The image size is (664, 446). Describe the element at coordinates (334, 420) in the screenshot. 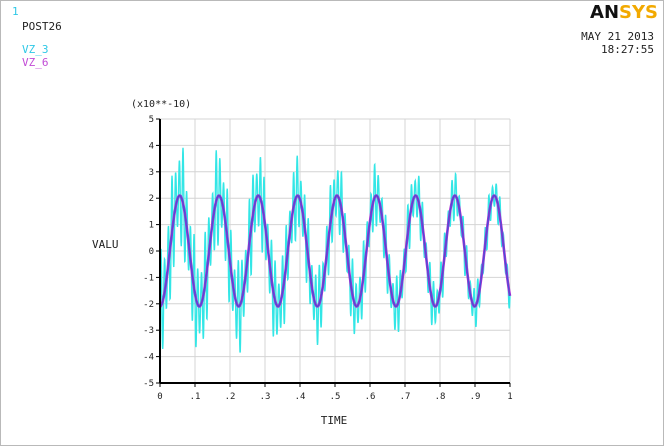

I see `x-axis-label: TIME` at that location.